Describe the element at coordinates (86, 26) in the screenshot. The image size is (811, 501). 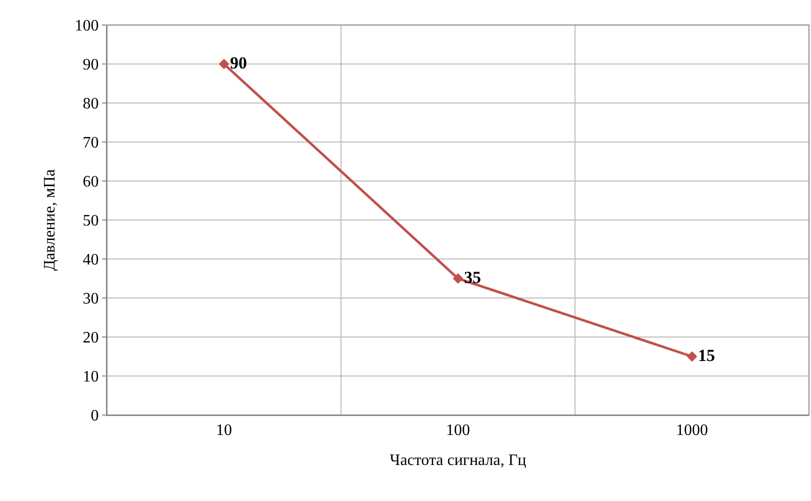
I see `y-tick-label: 100` at that location.